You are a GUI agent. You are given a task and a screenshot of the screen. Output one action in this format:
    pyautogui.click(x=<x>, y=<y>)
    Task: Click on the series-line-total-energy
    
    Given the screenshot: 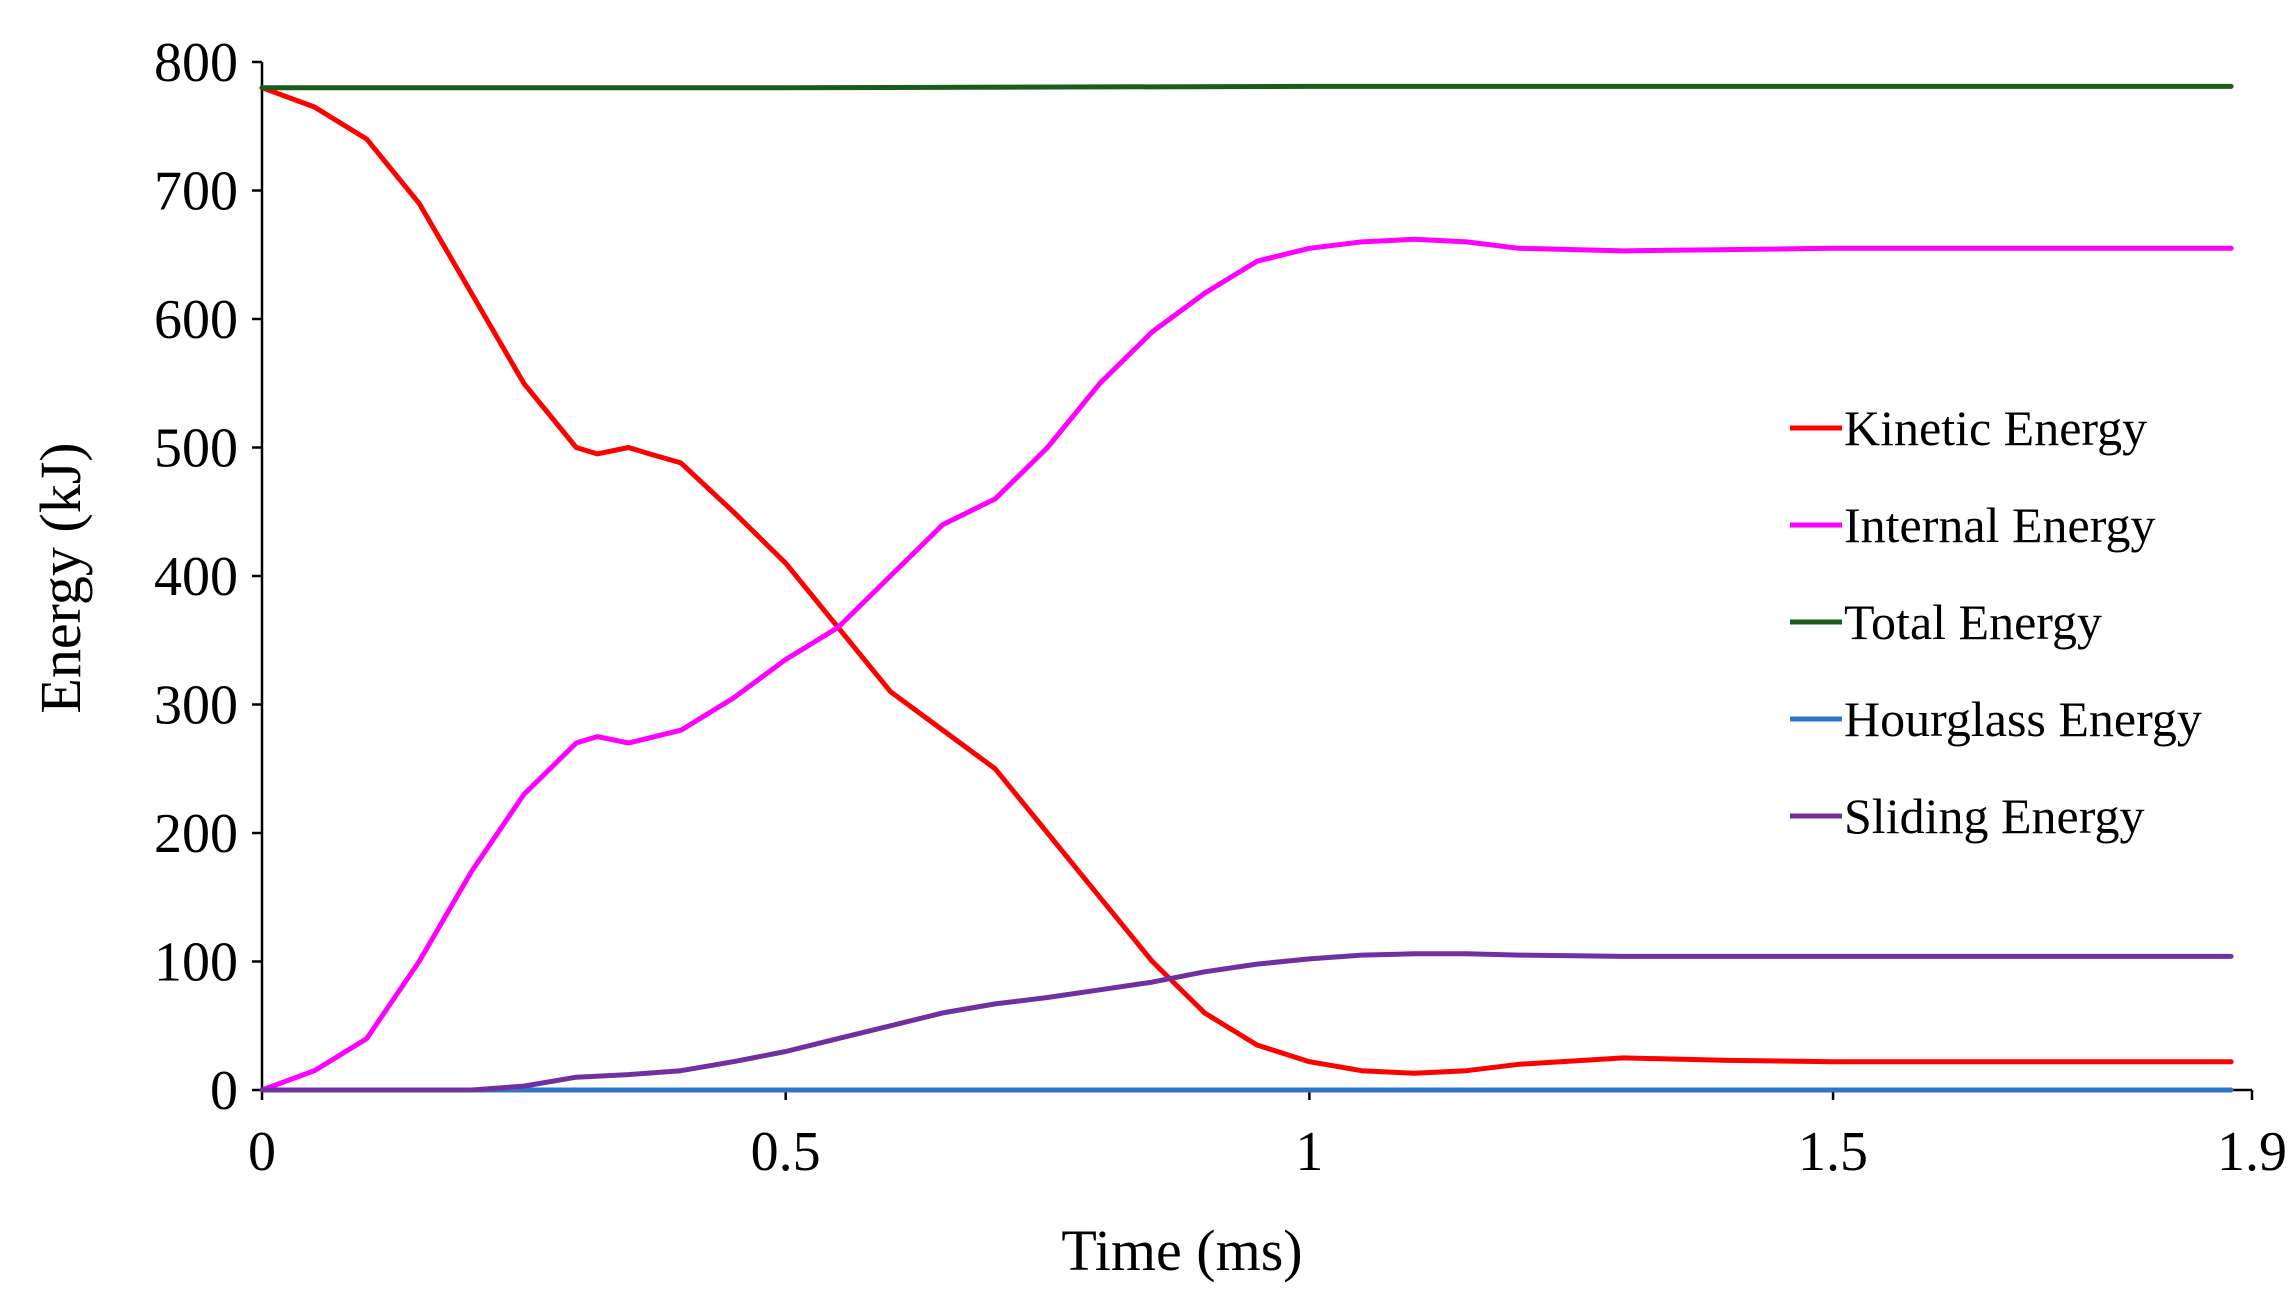 What is the action you would take?
    pyautogui.click(x=1246, y=87)
    